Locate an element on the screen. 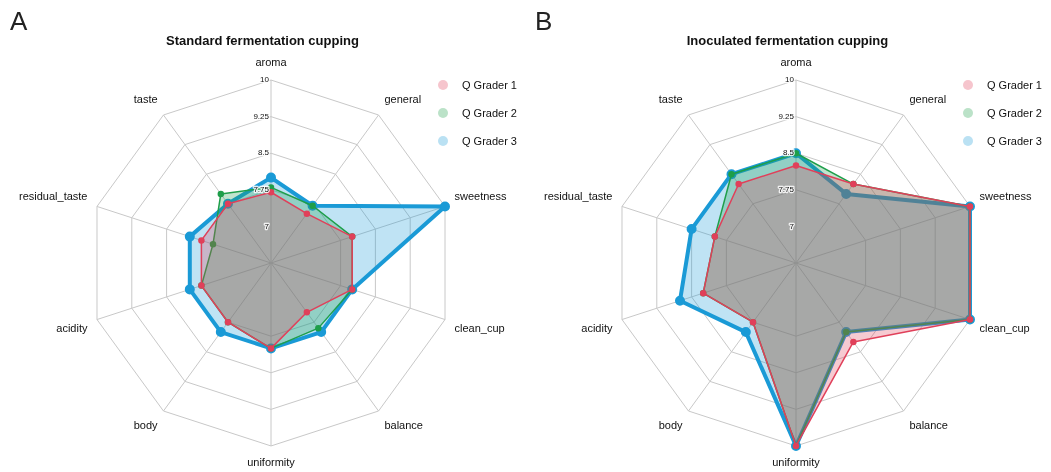 The image size is (1051, 472). text: B is located at coordinates (544, 21).